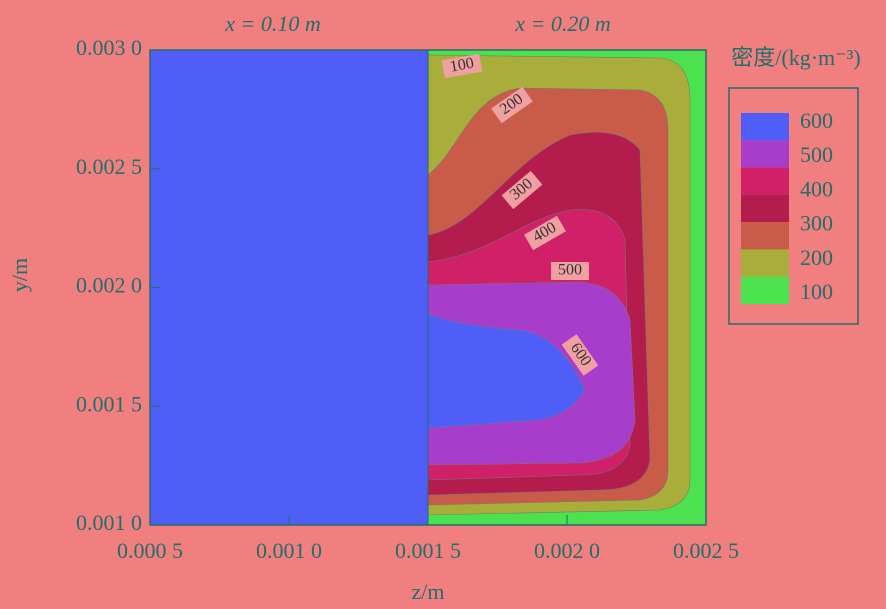  Describe the element at coordinates (816, 223) in the screenshot. I see `legend-label: 300` at that location.